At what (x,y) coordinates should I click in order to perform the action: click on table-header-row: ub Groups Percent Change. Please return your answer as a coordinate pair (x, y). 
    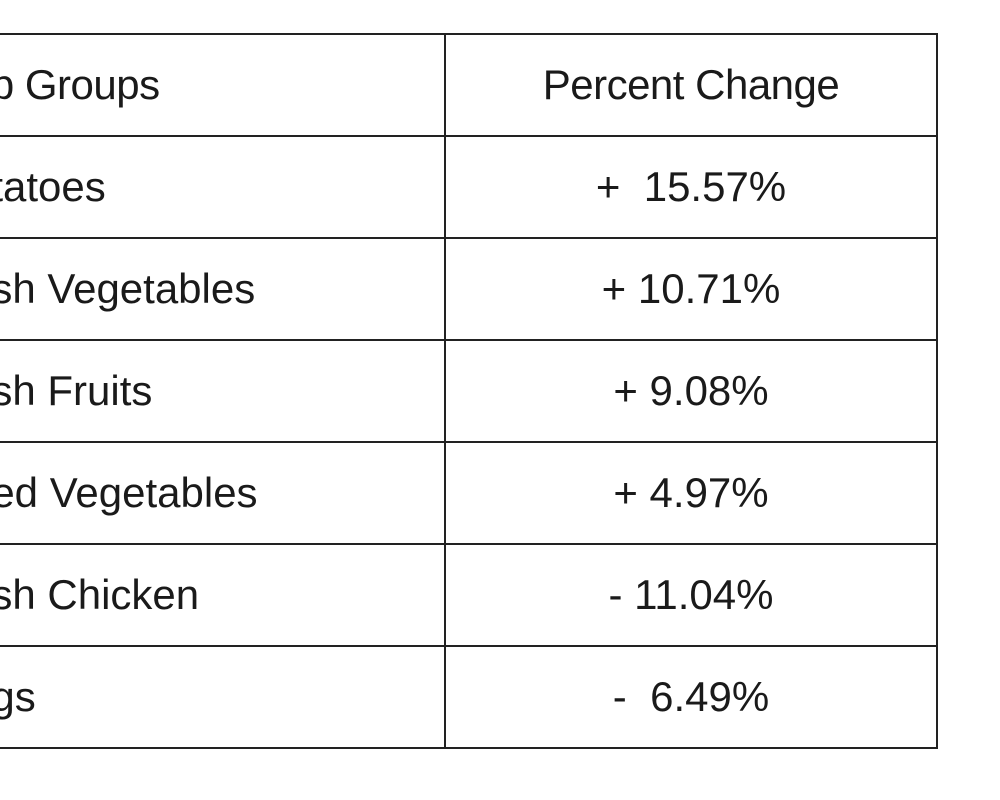
    Looking at the image, I should click on (469, 85).